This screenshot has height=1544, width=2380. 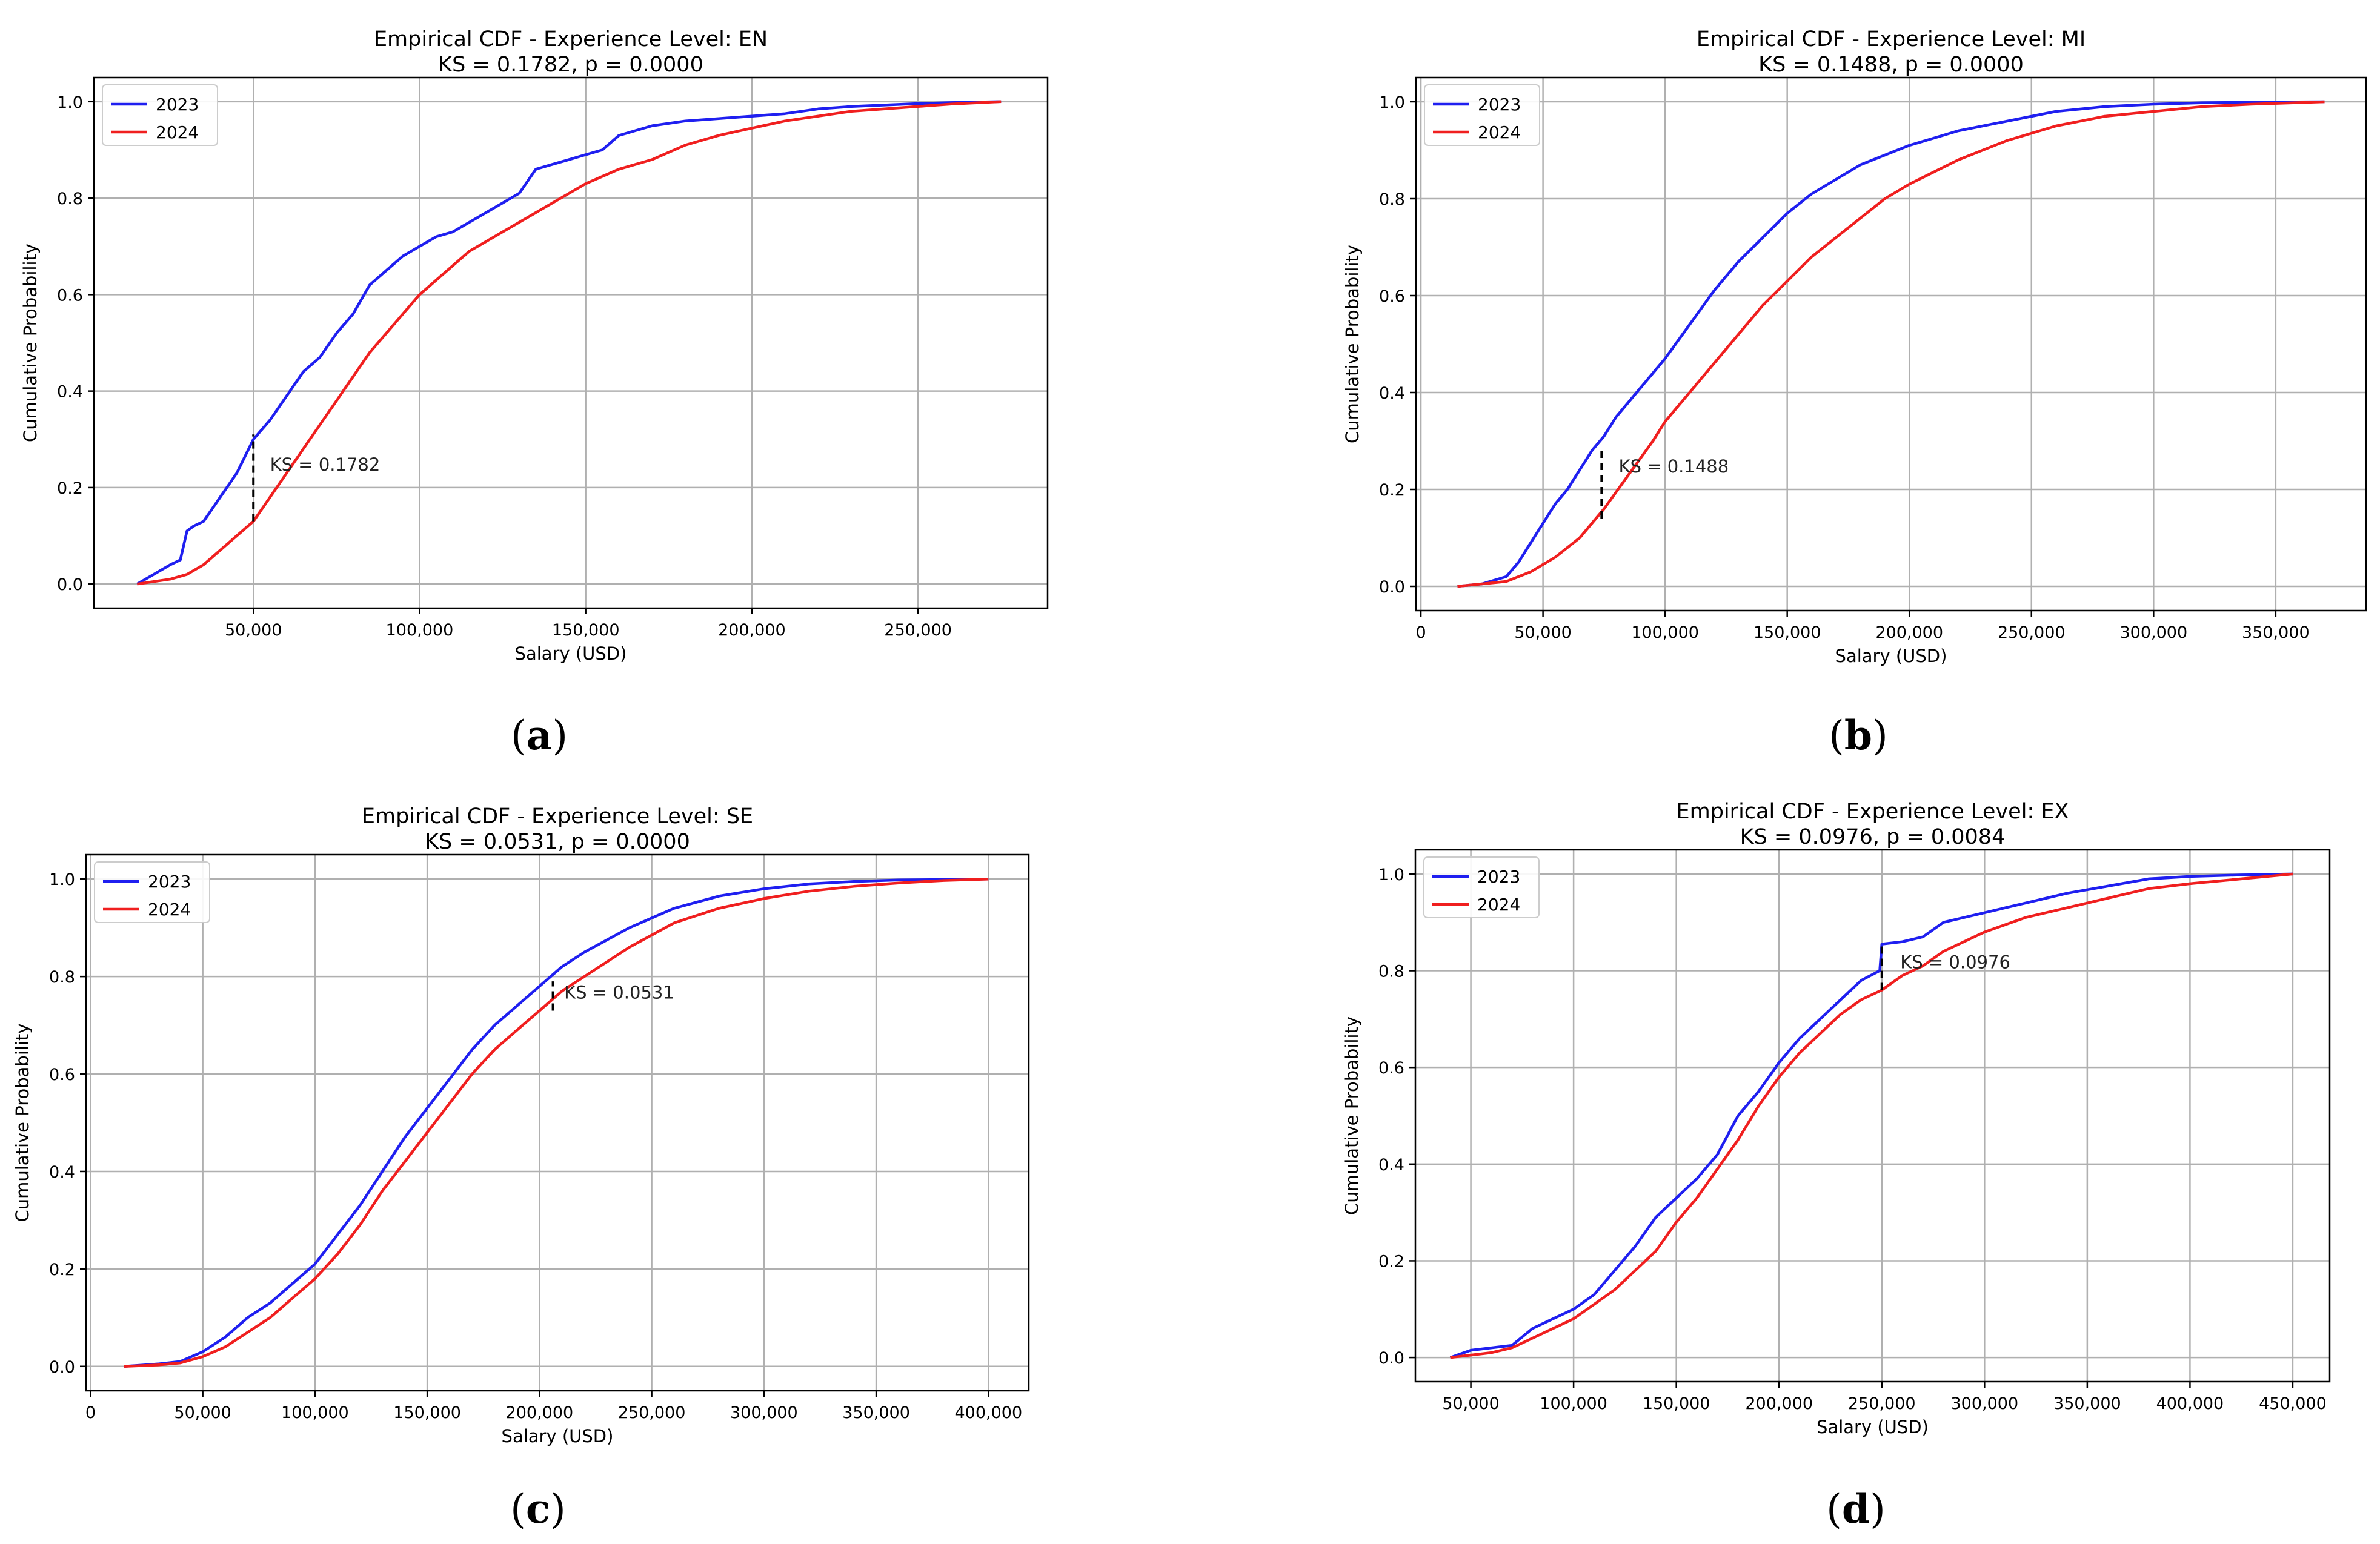 What do you see at coordinates (1891, 65) in the screenshot?
I see `chart-subtitle: KS = 0.1488, p = 0.0000` at bounding box center [1891, 65].